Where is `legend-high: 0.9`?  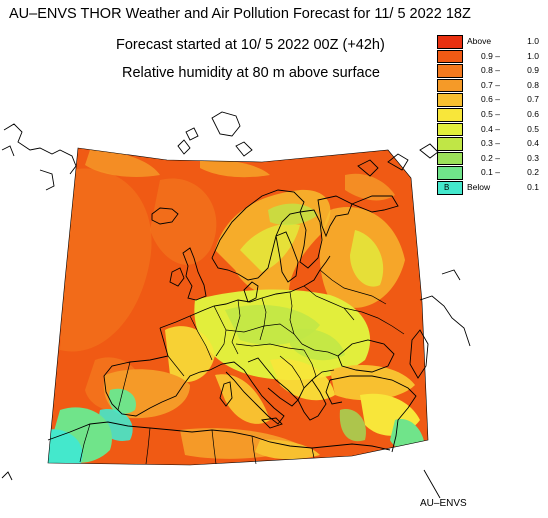
legend-high: 0.9 is located at coordinates (533, 70).